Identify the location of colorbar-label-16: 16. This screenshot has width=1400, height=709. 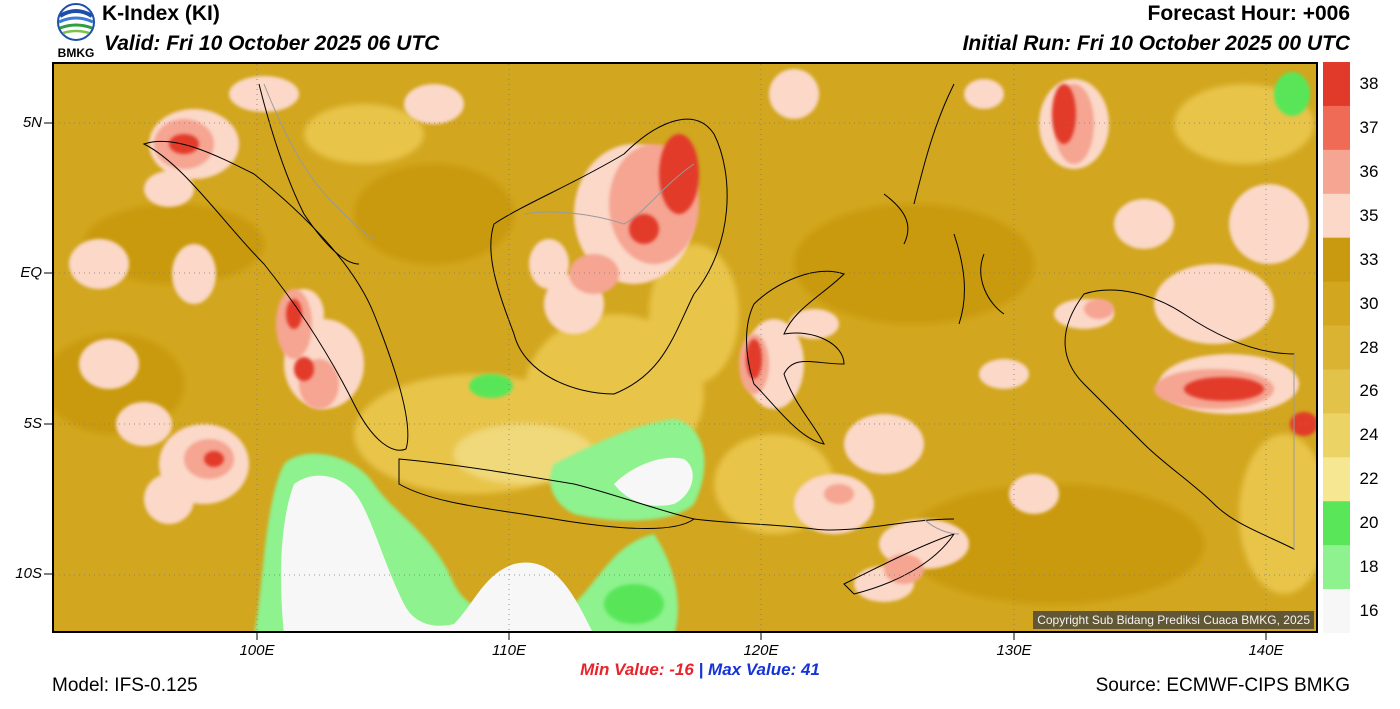
(1369, 610).